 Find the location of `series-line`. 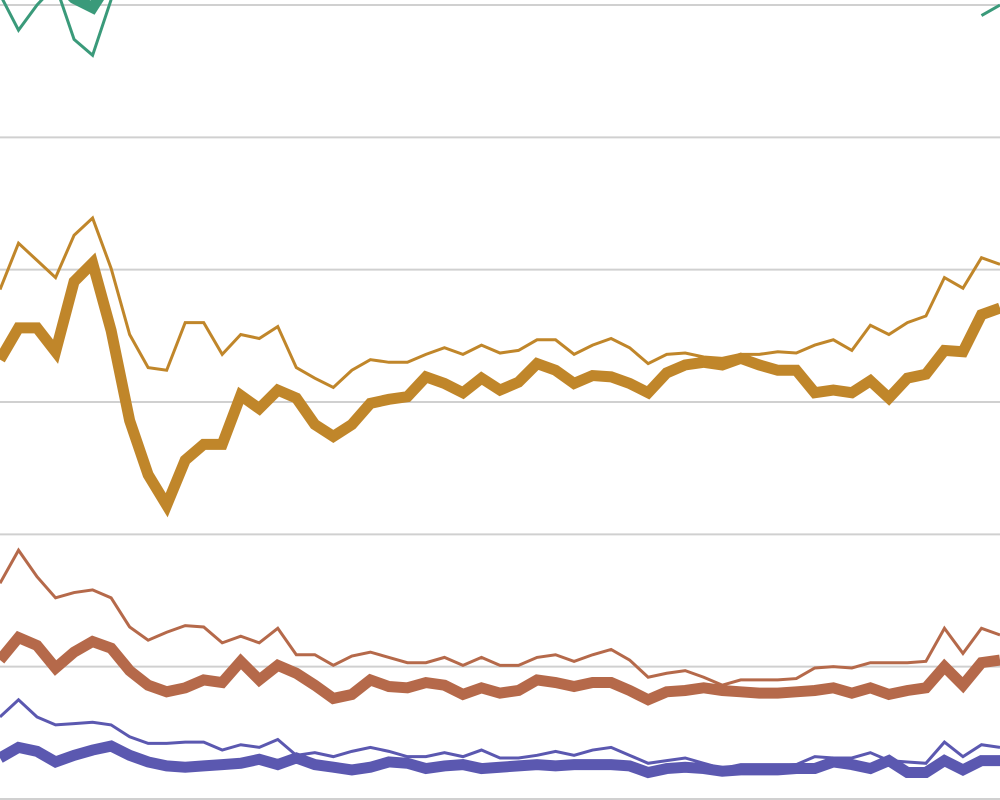

series-line is located at coordinates (500, 29).